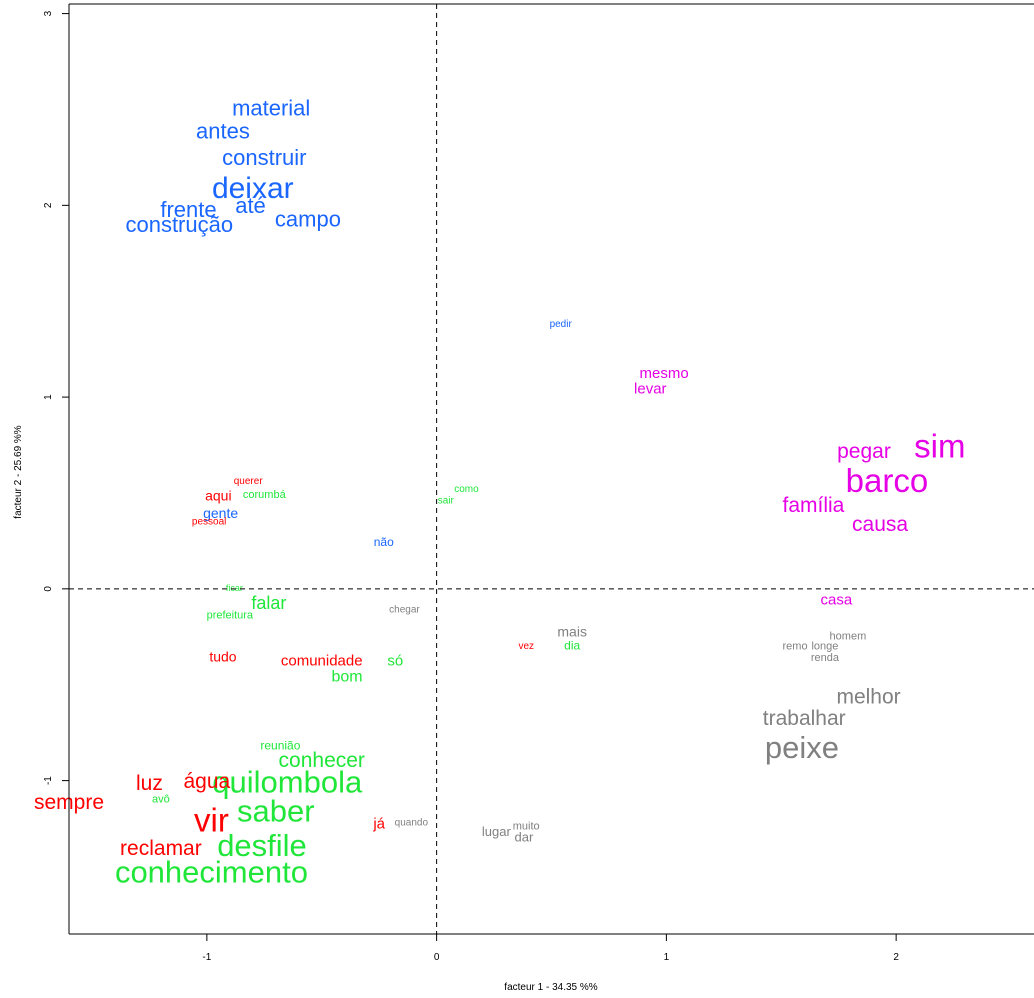  I want to click on word-label-até: até, so click(250, 205).